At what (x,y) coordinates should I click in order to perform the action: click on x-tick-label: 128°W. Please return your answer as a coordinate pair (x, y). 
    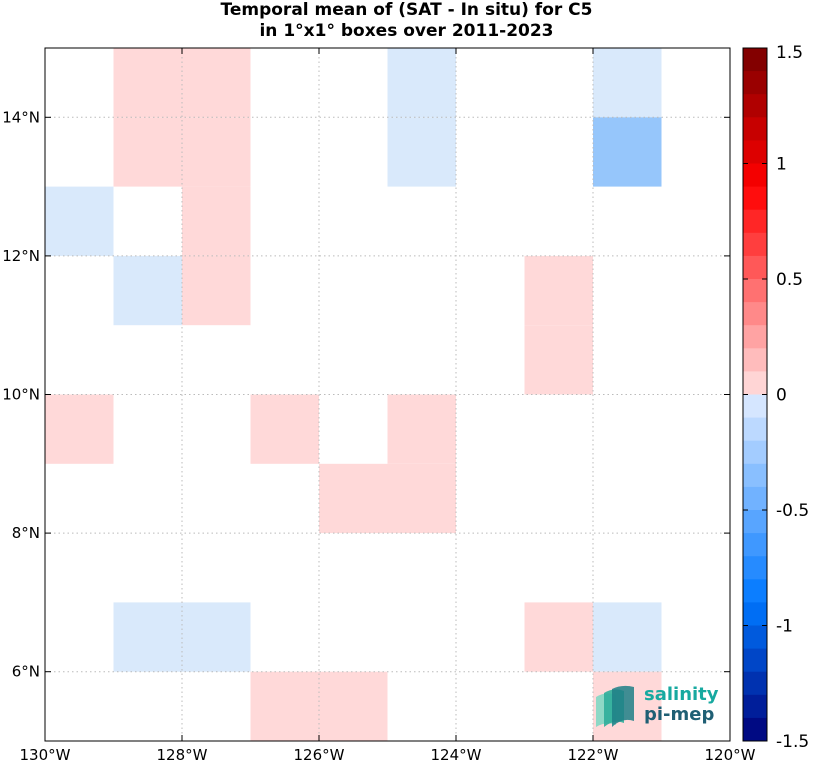
    Looking at the image, I should click on (182, 754).